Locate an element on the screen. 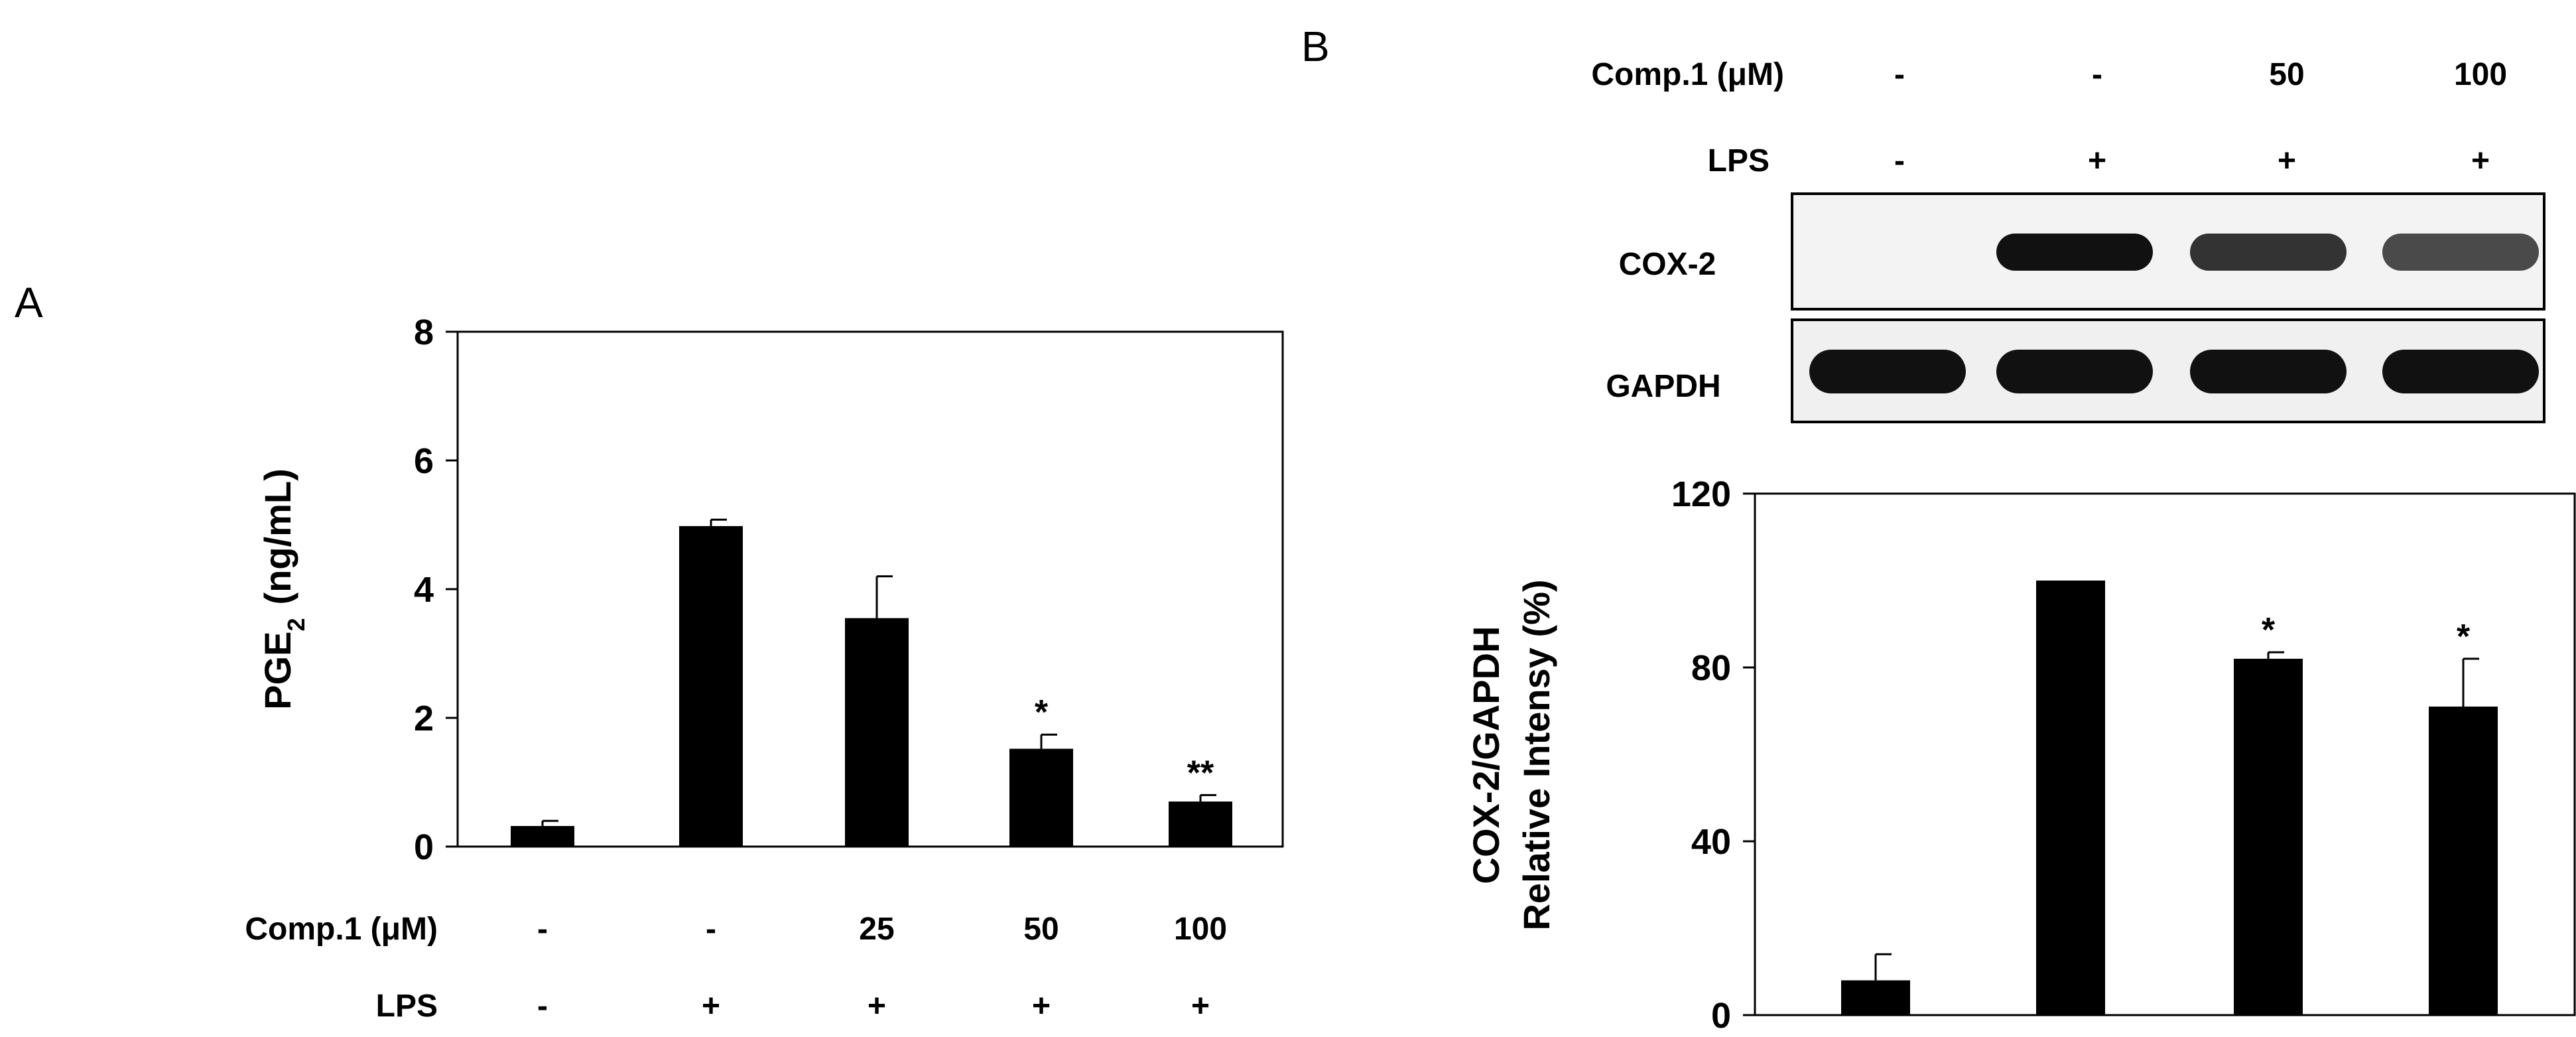  y-tick-label: 8 is located at coordinates (424, 332).